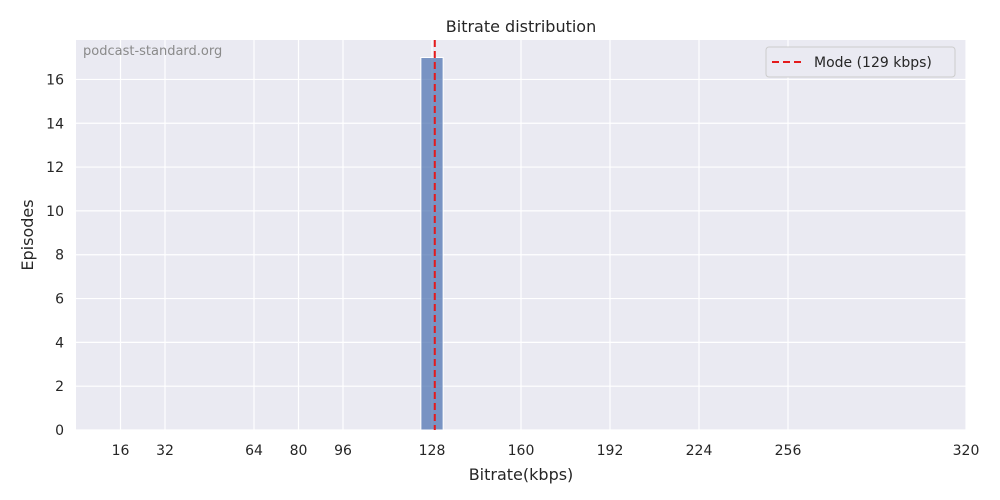  Describe the element at coordinates (521, 26) in the screenshot. I see `chart-title: Bitrate distribution` at that location.